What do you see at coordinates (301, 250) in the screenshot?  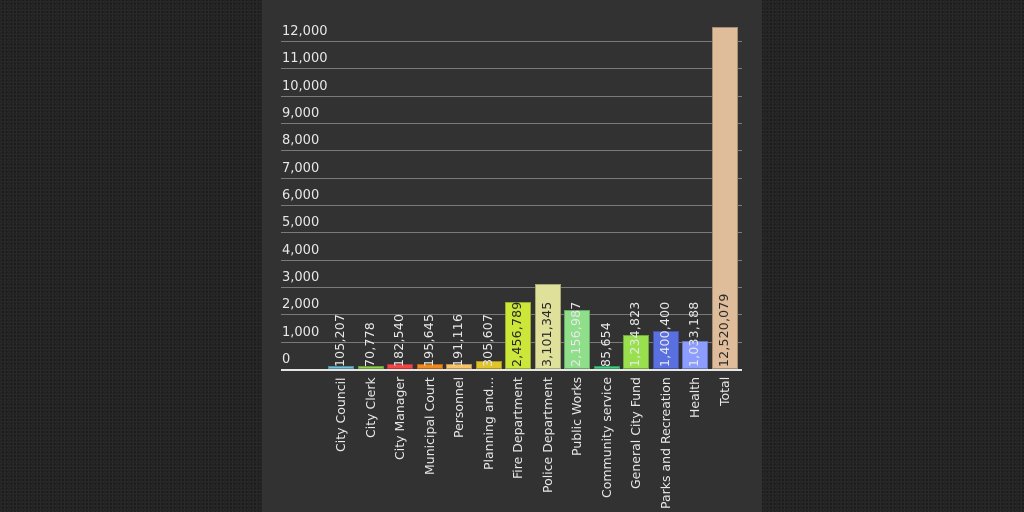 I see `y-axis-tick-label: 4,000` at bounding box center [301, 250].